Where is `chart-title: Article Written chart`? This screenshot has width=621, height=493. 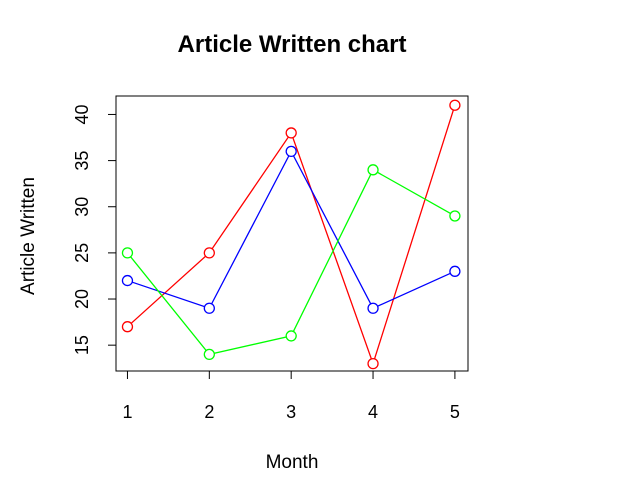
chart-title: Article Written chart is located at coordinates (292, 44).